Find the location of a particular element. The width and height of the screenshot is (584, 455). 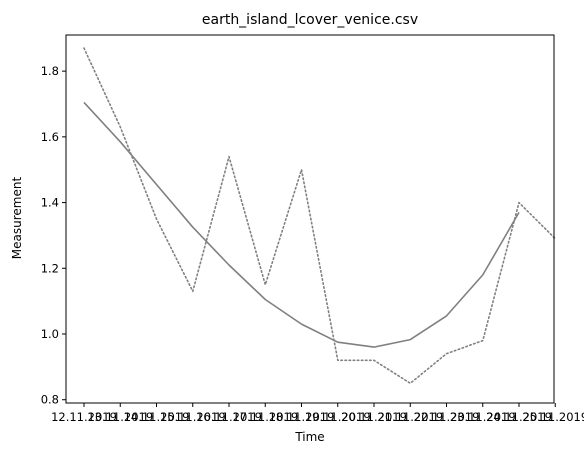

x-tick-label: 19.11.2019 is located at coordinates (338, 417).